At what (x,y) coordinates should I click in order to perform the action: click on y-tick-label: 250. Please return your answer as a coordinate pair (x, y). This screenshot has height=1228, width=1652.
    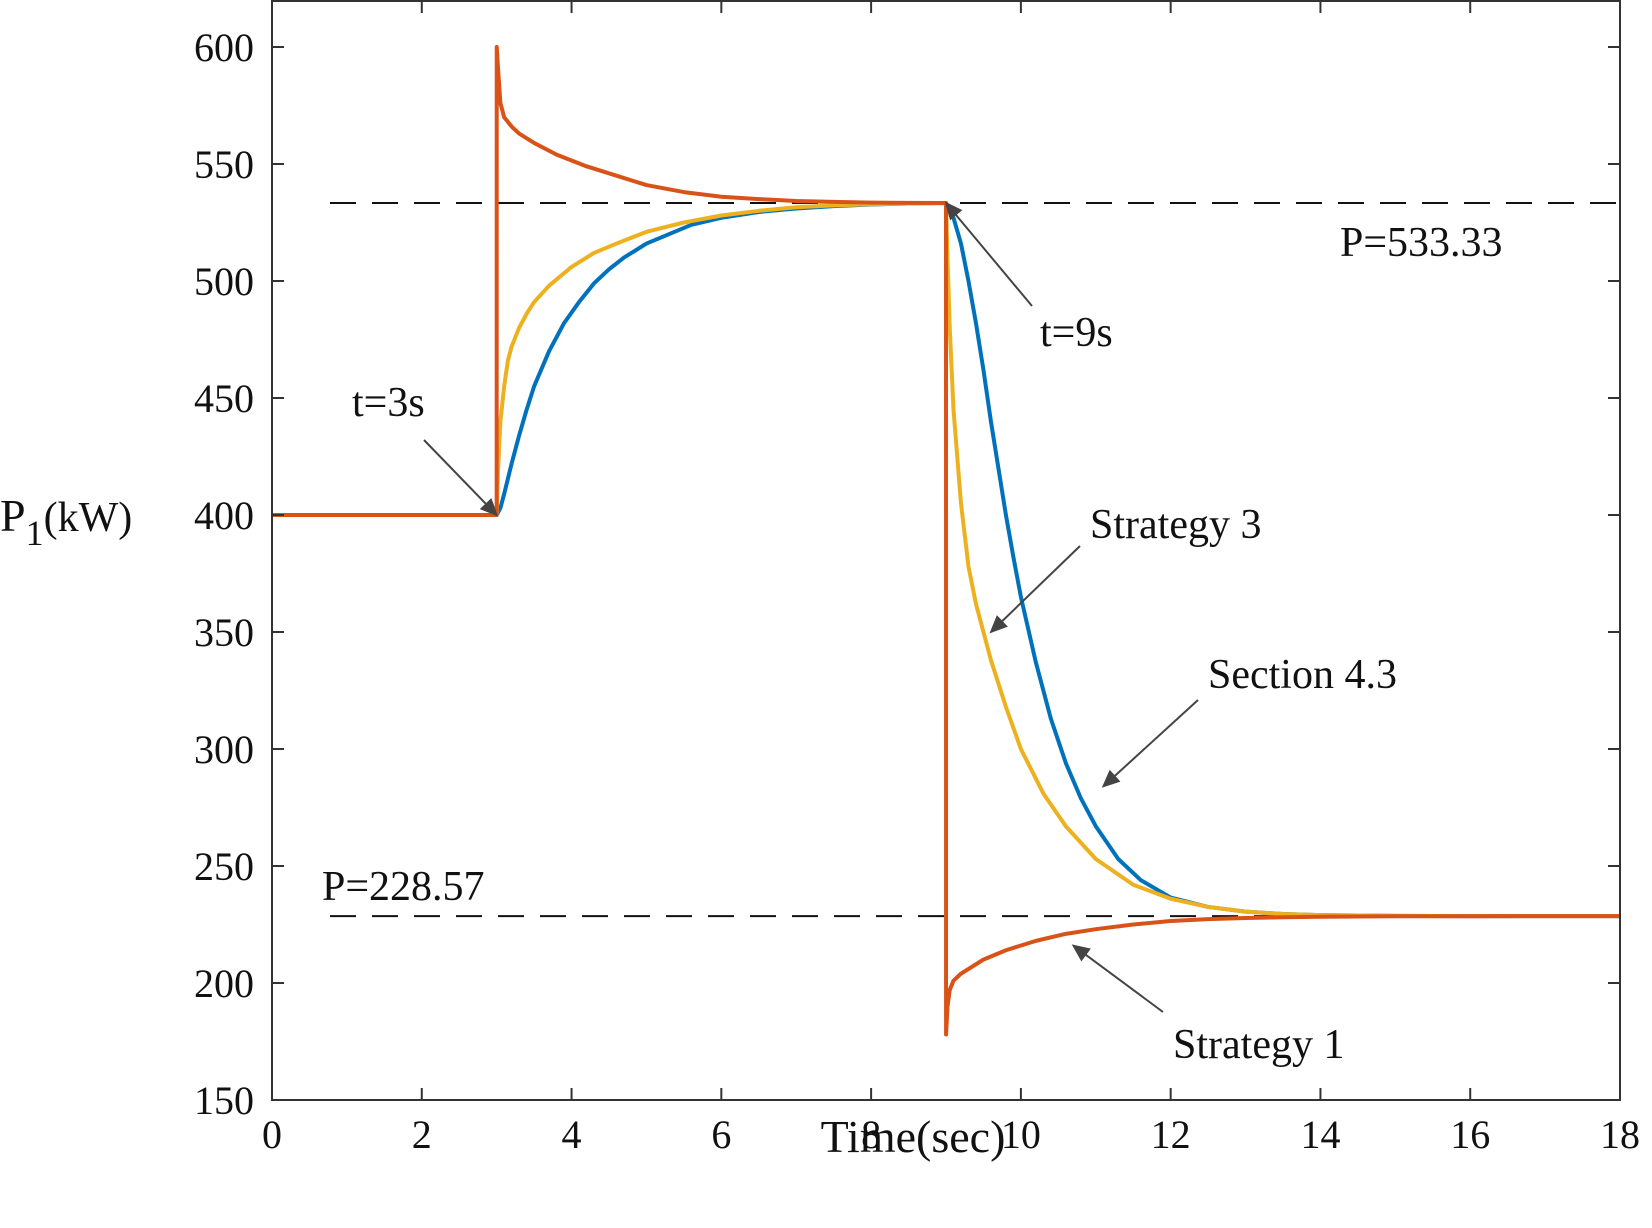
    Looking at the image, I should click on (224, 866).